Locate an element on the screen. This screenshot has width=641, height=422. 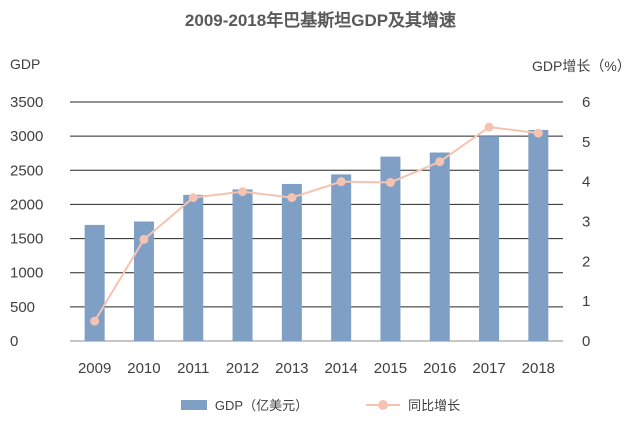
legend-label-growth: 同比增长 is located at coordinates (434, 405).